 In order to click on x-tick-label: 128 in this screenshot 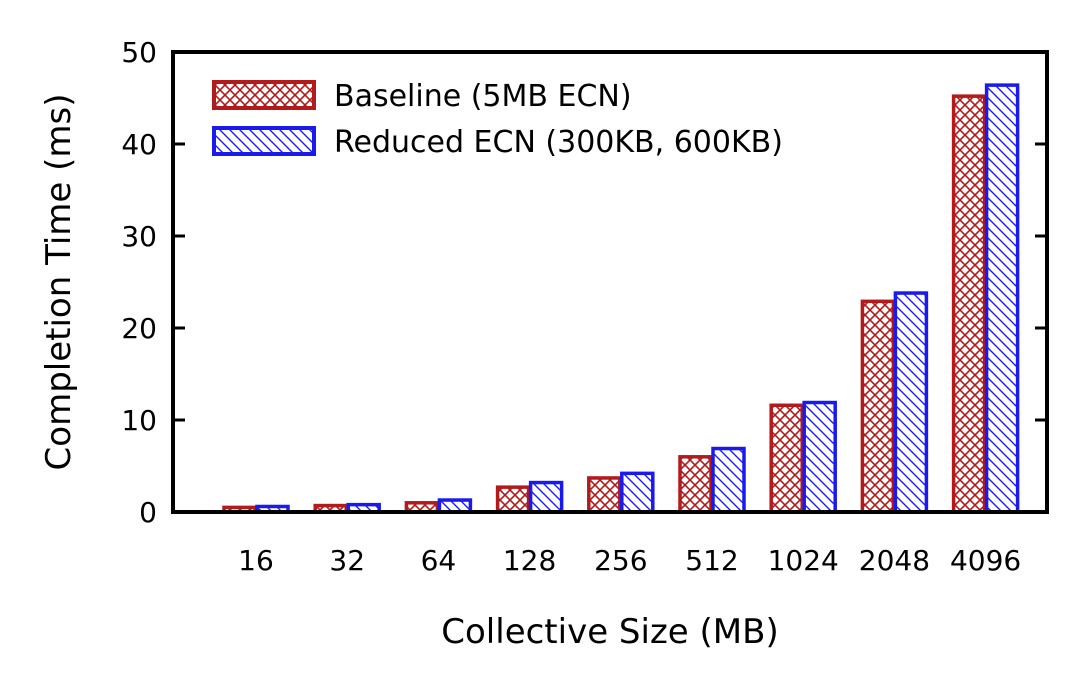, I will do `click(529, 560)`.